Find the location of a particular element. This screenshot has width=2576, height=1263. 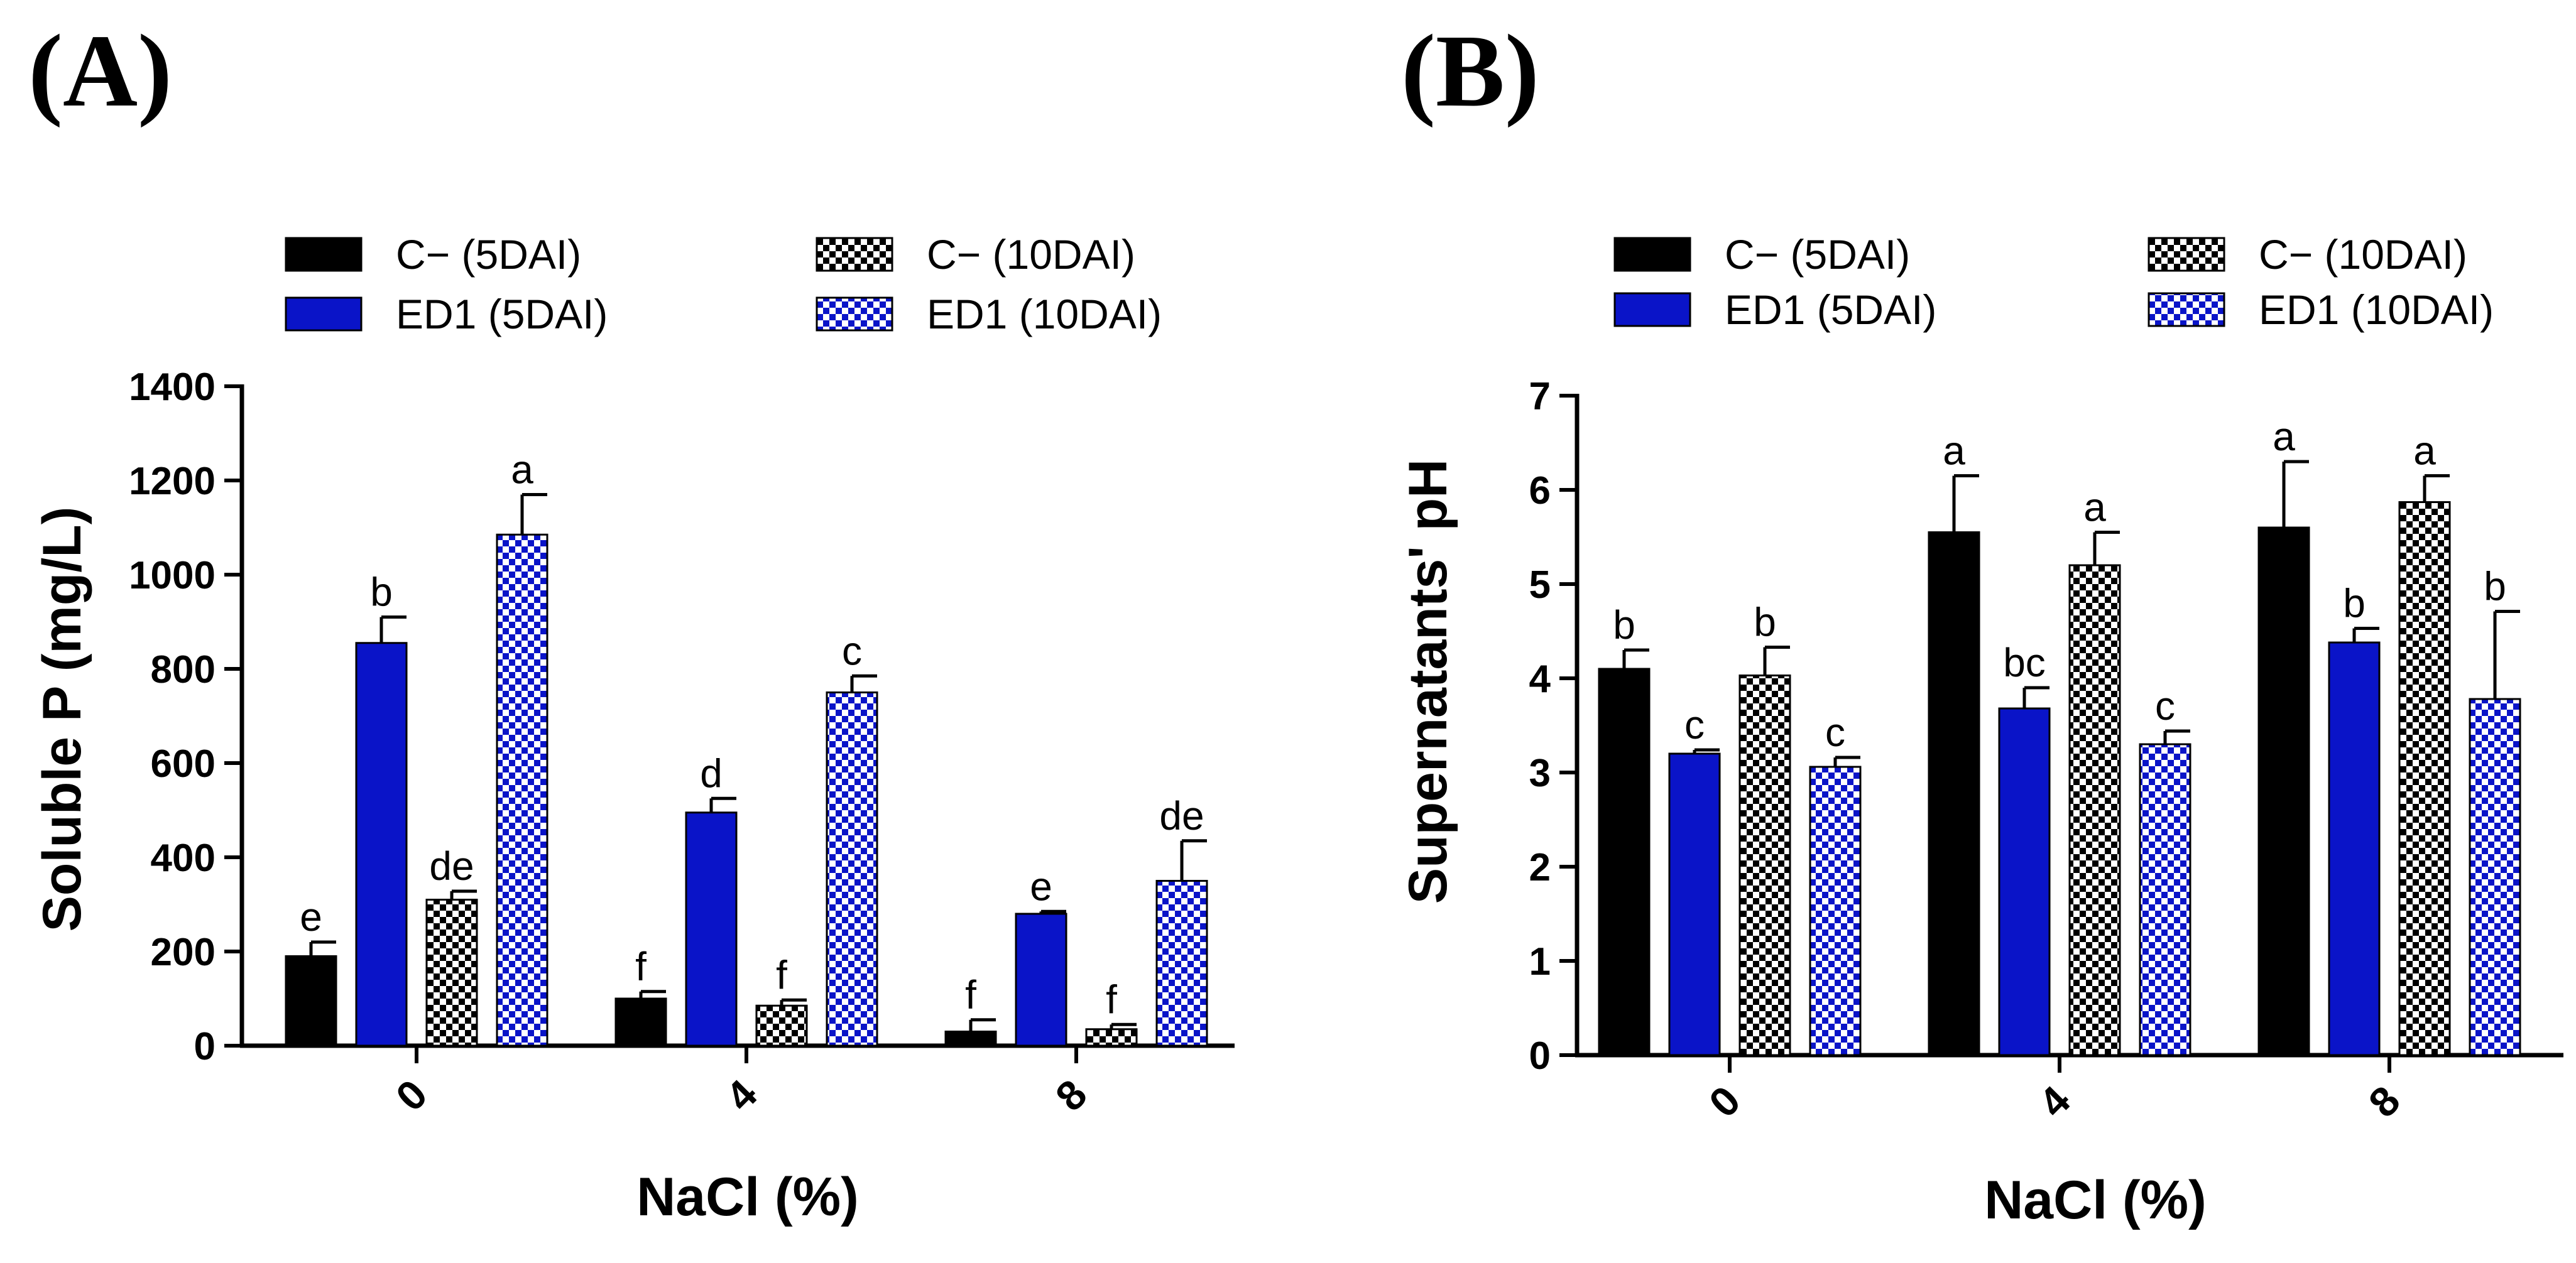

y-tick-label: 1000 is located at coordinates (172, 575).